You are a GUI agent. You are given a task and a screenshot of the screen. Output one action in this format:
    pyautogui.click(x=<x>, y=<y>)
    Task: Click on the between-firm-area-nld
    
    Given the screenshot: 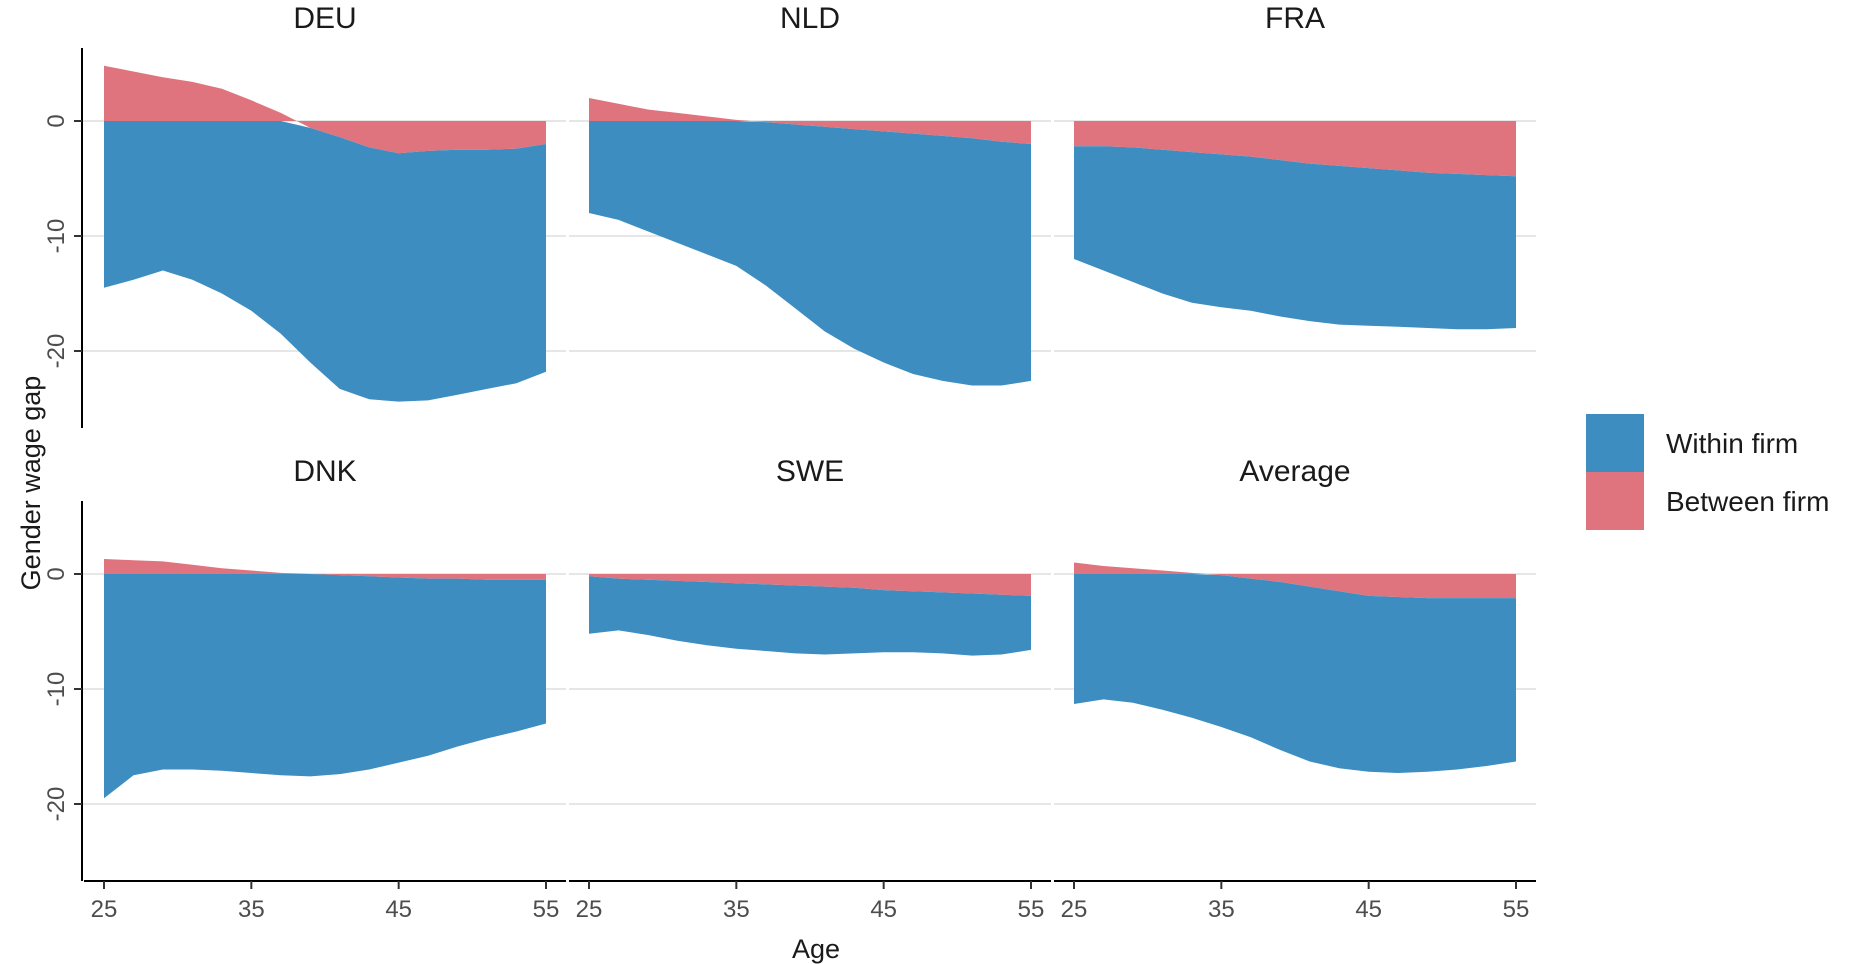 What is the action you would take?
    pyautogui.click(x=810, y=121)
    